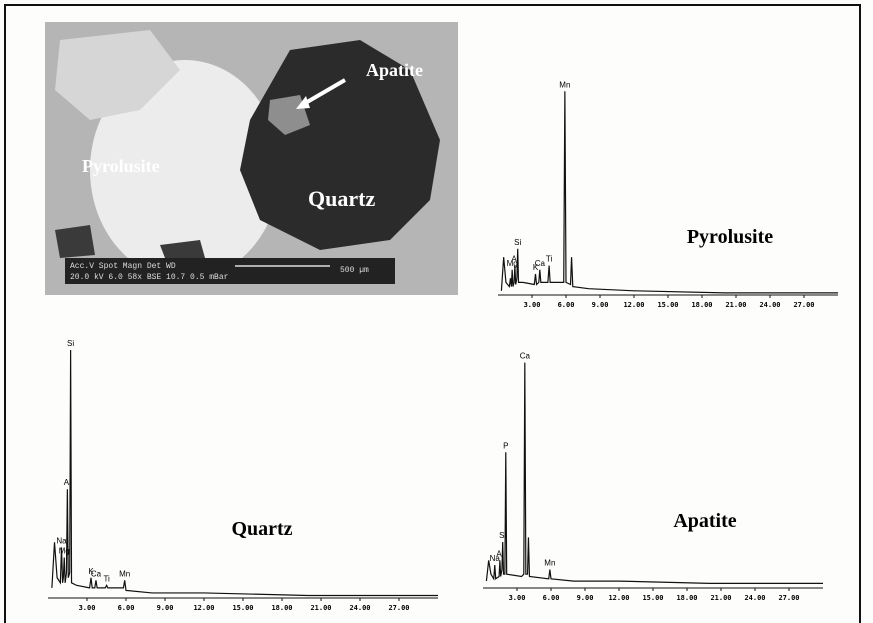  Describe the element at coordinates (394, 70) in the screenshot. I see `apatite-label: Apatite` at that location.